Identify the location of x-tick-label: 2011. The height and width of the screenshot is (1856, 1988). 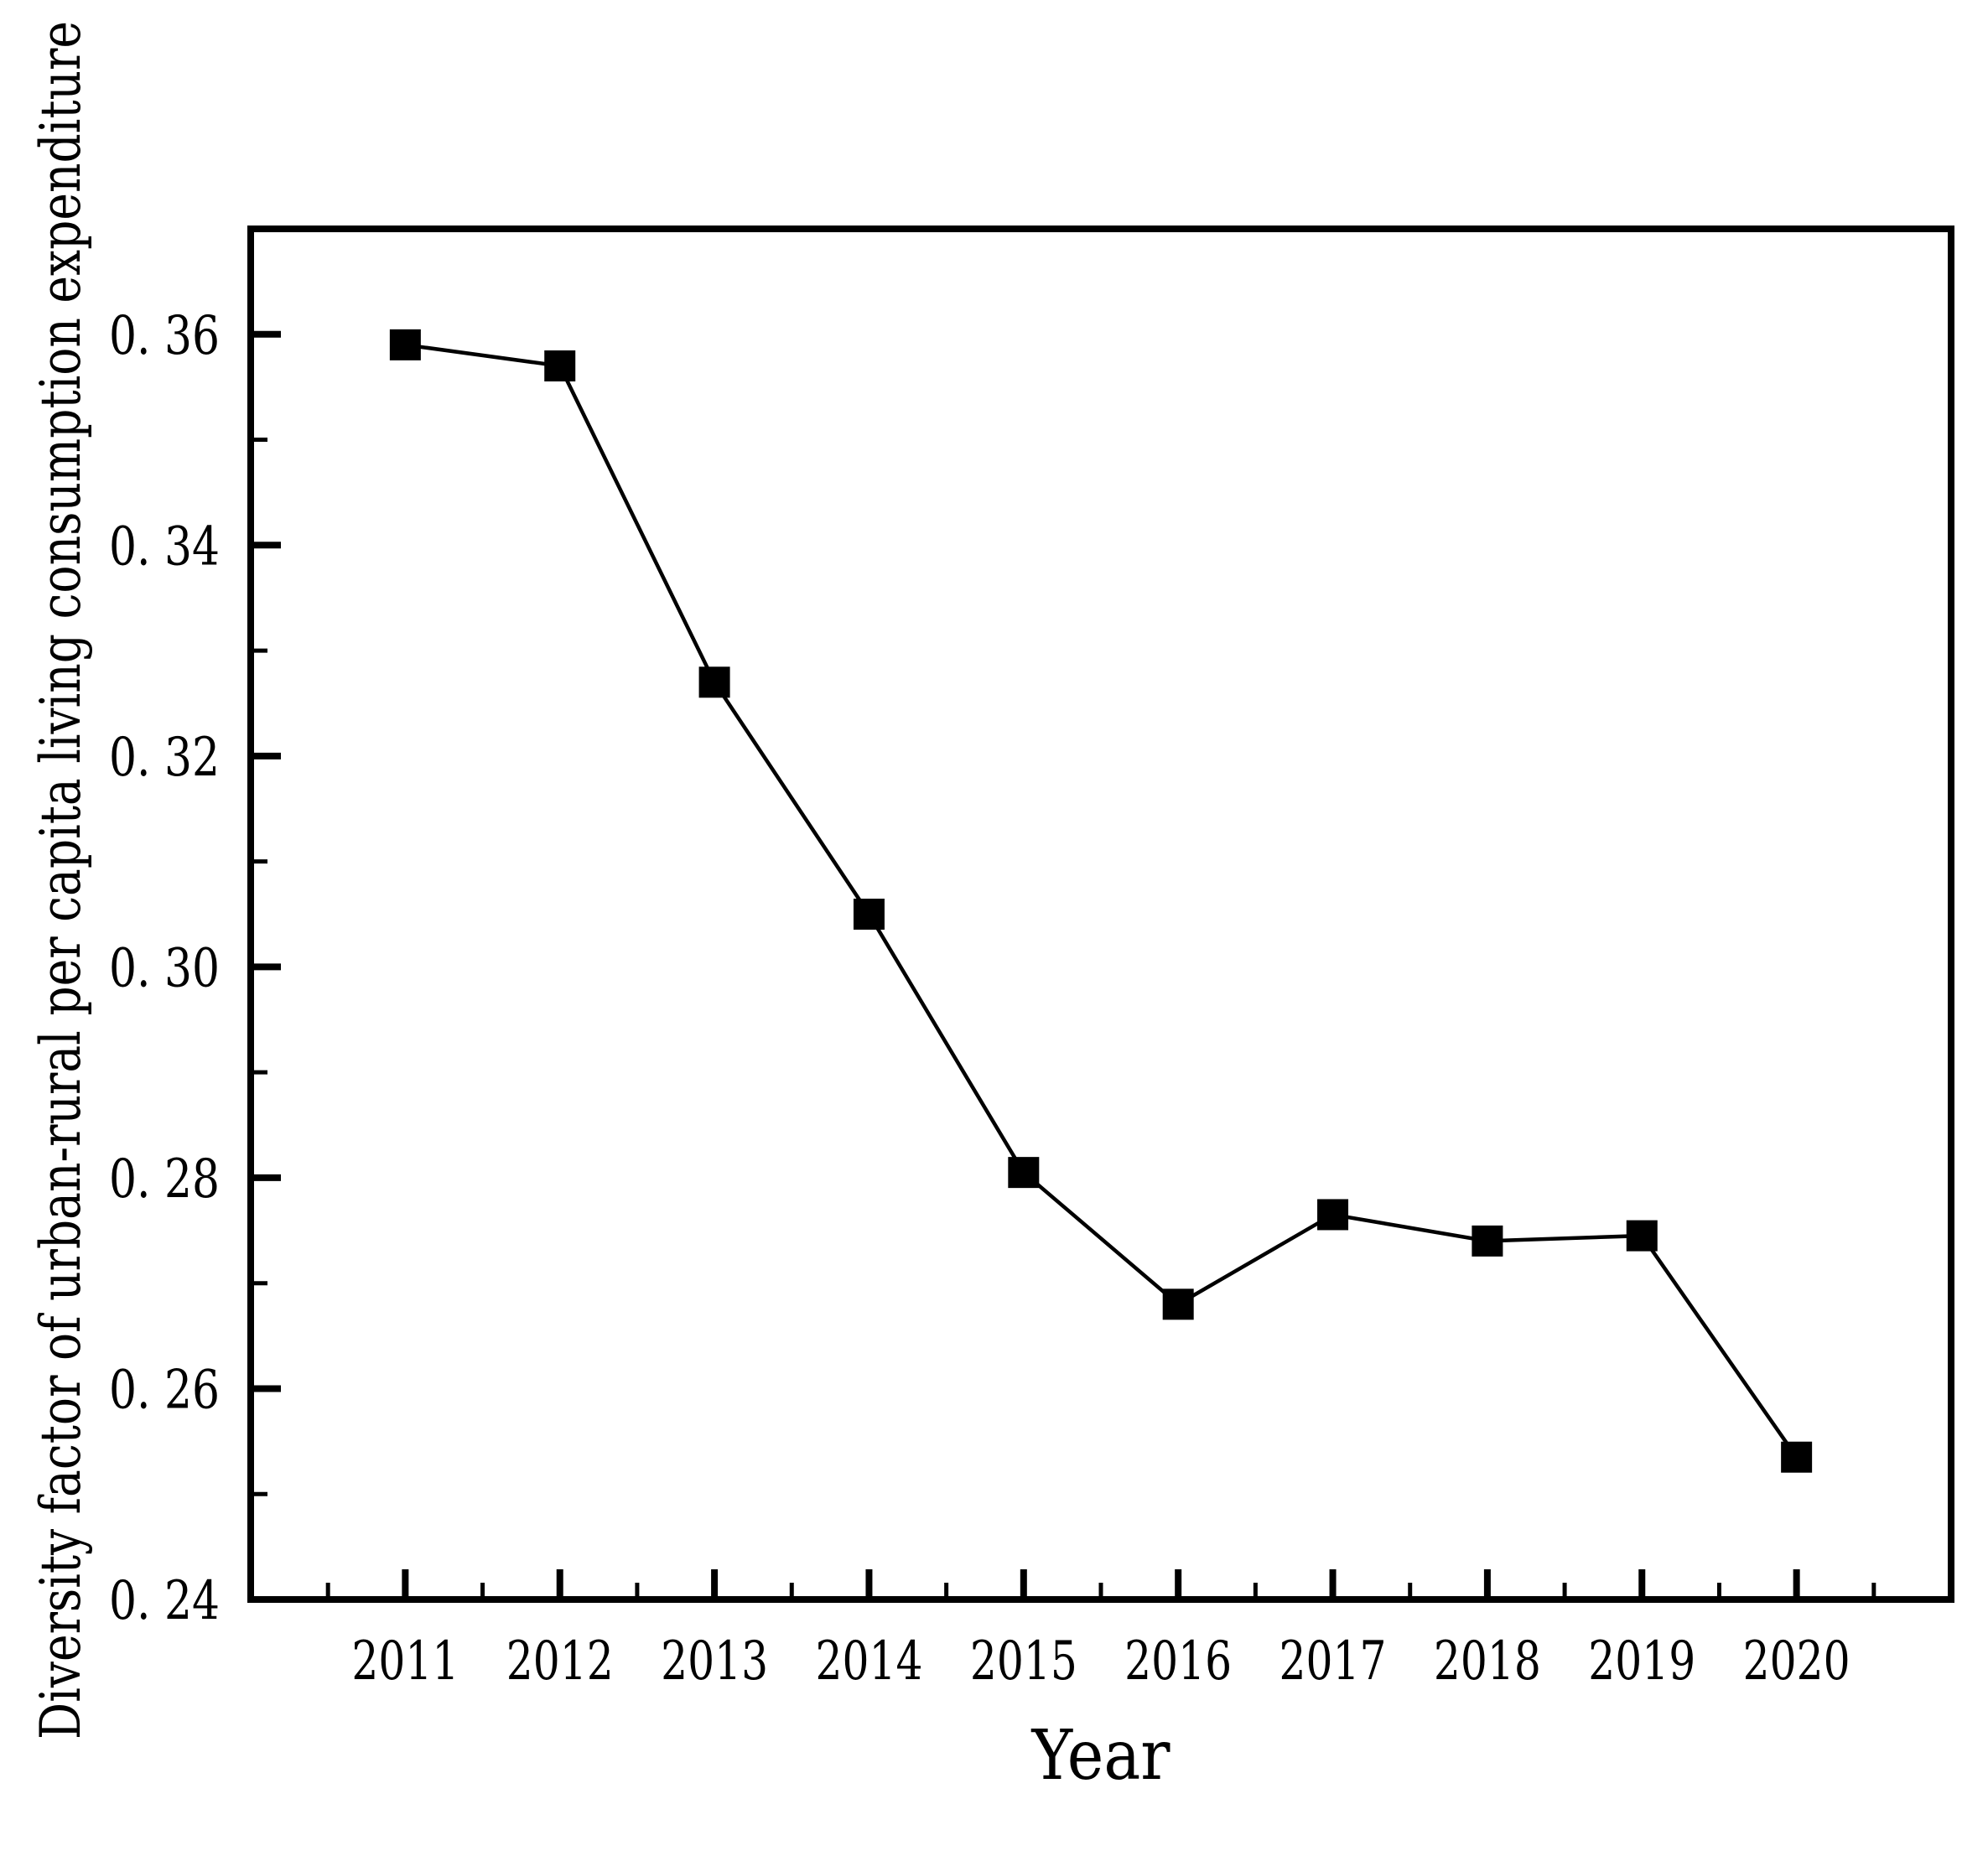
(405, 1661).